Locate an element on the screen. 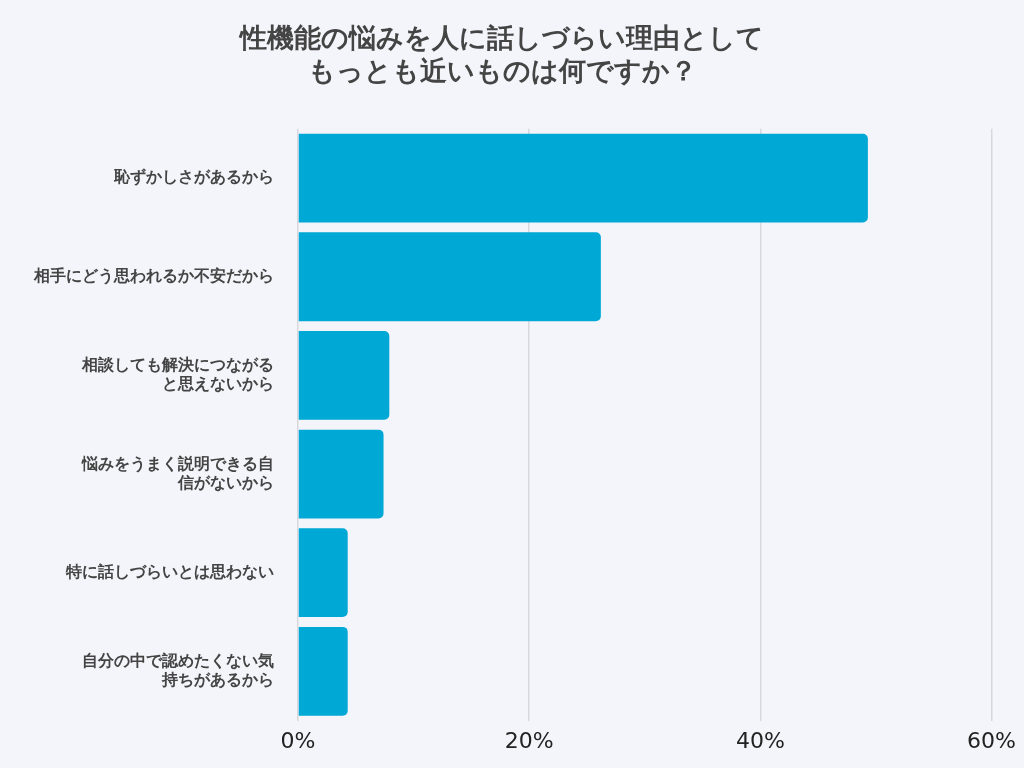  y-tick-label: 悩みをうまく説明できる自信がないから is located at coordinates (177, 472).